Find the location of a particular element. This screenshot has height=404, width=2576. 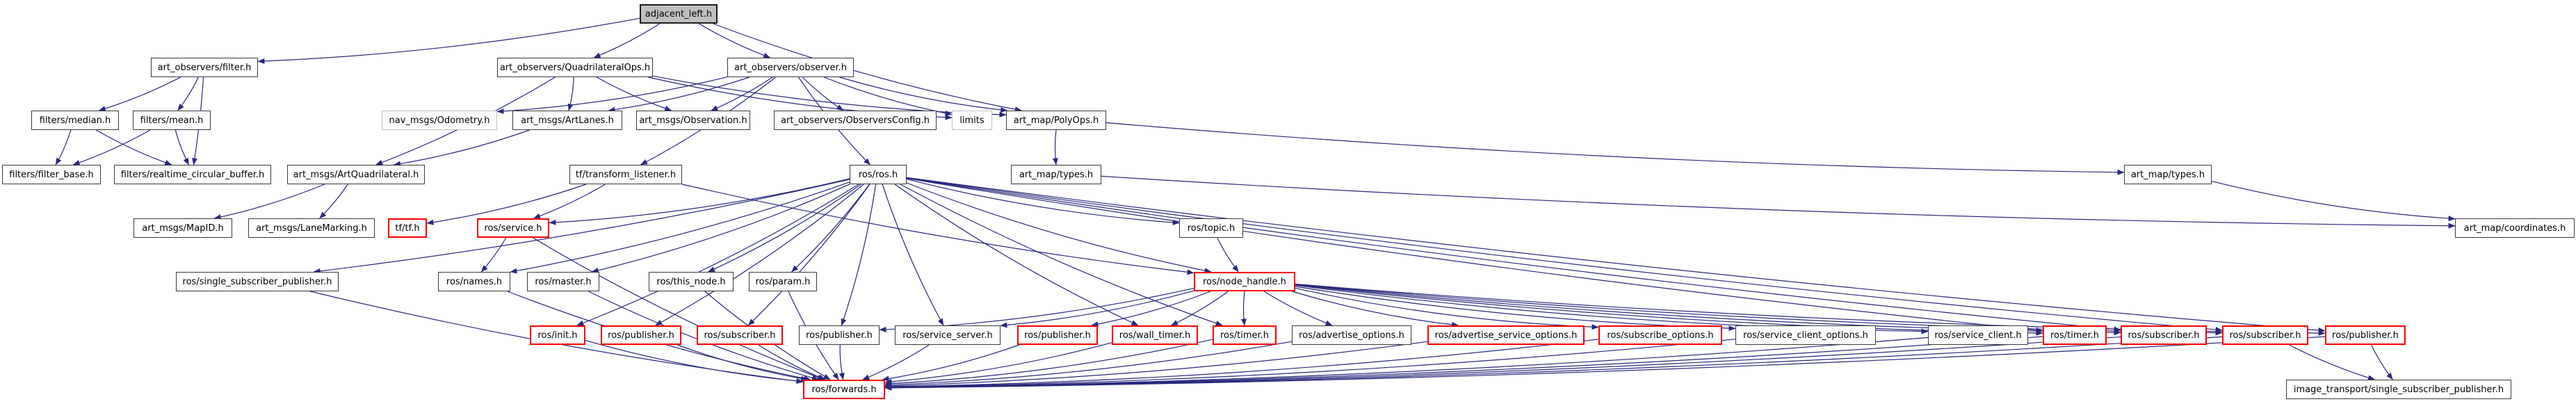

include-edge-nodehandle-walltimer is located at coordinates (1200, 308).